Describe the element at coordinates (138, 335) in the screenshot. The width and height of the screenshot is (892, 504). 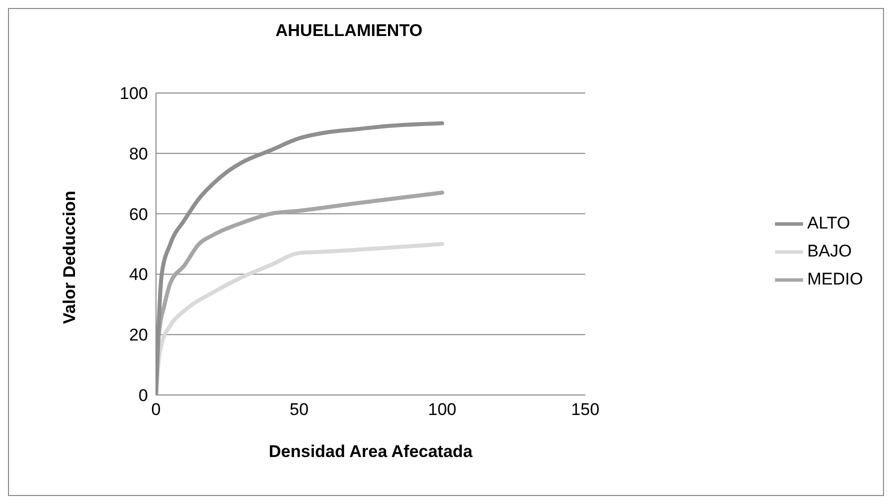
I see `y-tick-label: 20` at that location.